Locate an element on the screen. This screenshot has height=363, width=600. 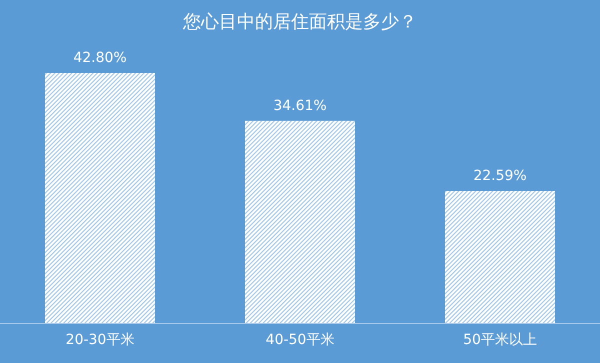
x-tick-label: 20-30平米 is located at coordinates (100, 340).